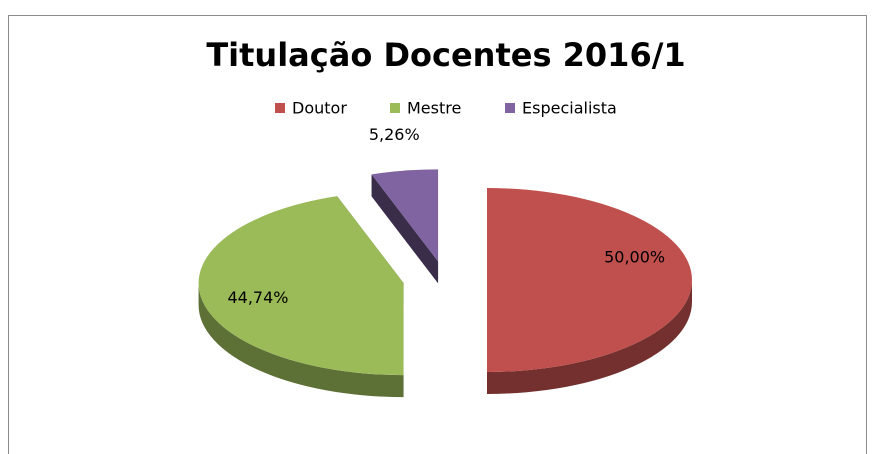 The image size is (876, 454). I want to click on legend-label: Especialista, so click(569, 108).